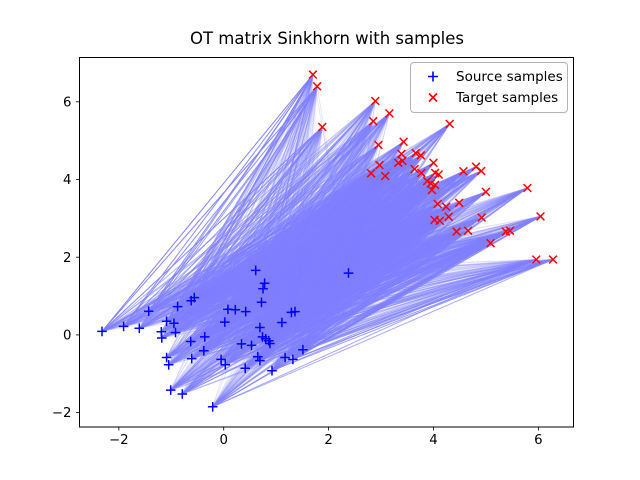 The width and height of the screenshot is (640, 480). I want to click on y-tick-label: 6, so click(67, 102).